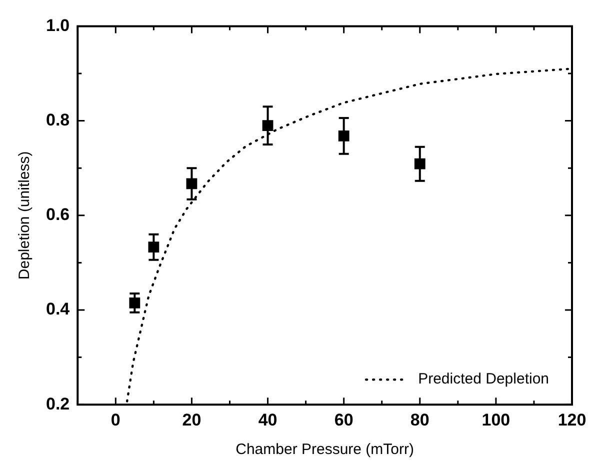  I want to click on y-tick-label: 0.4, so click(58, 309).